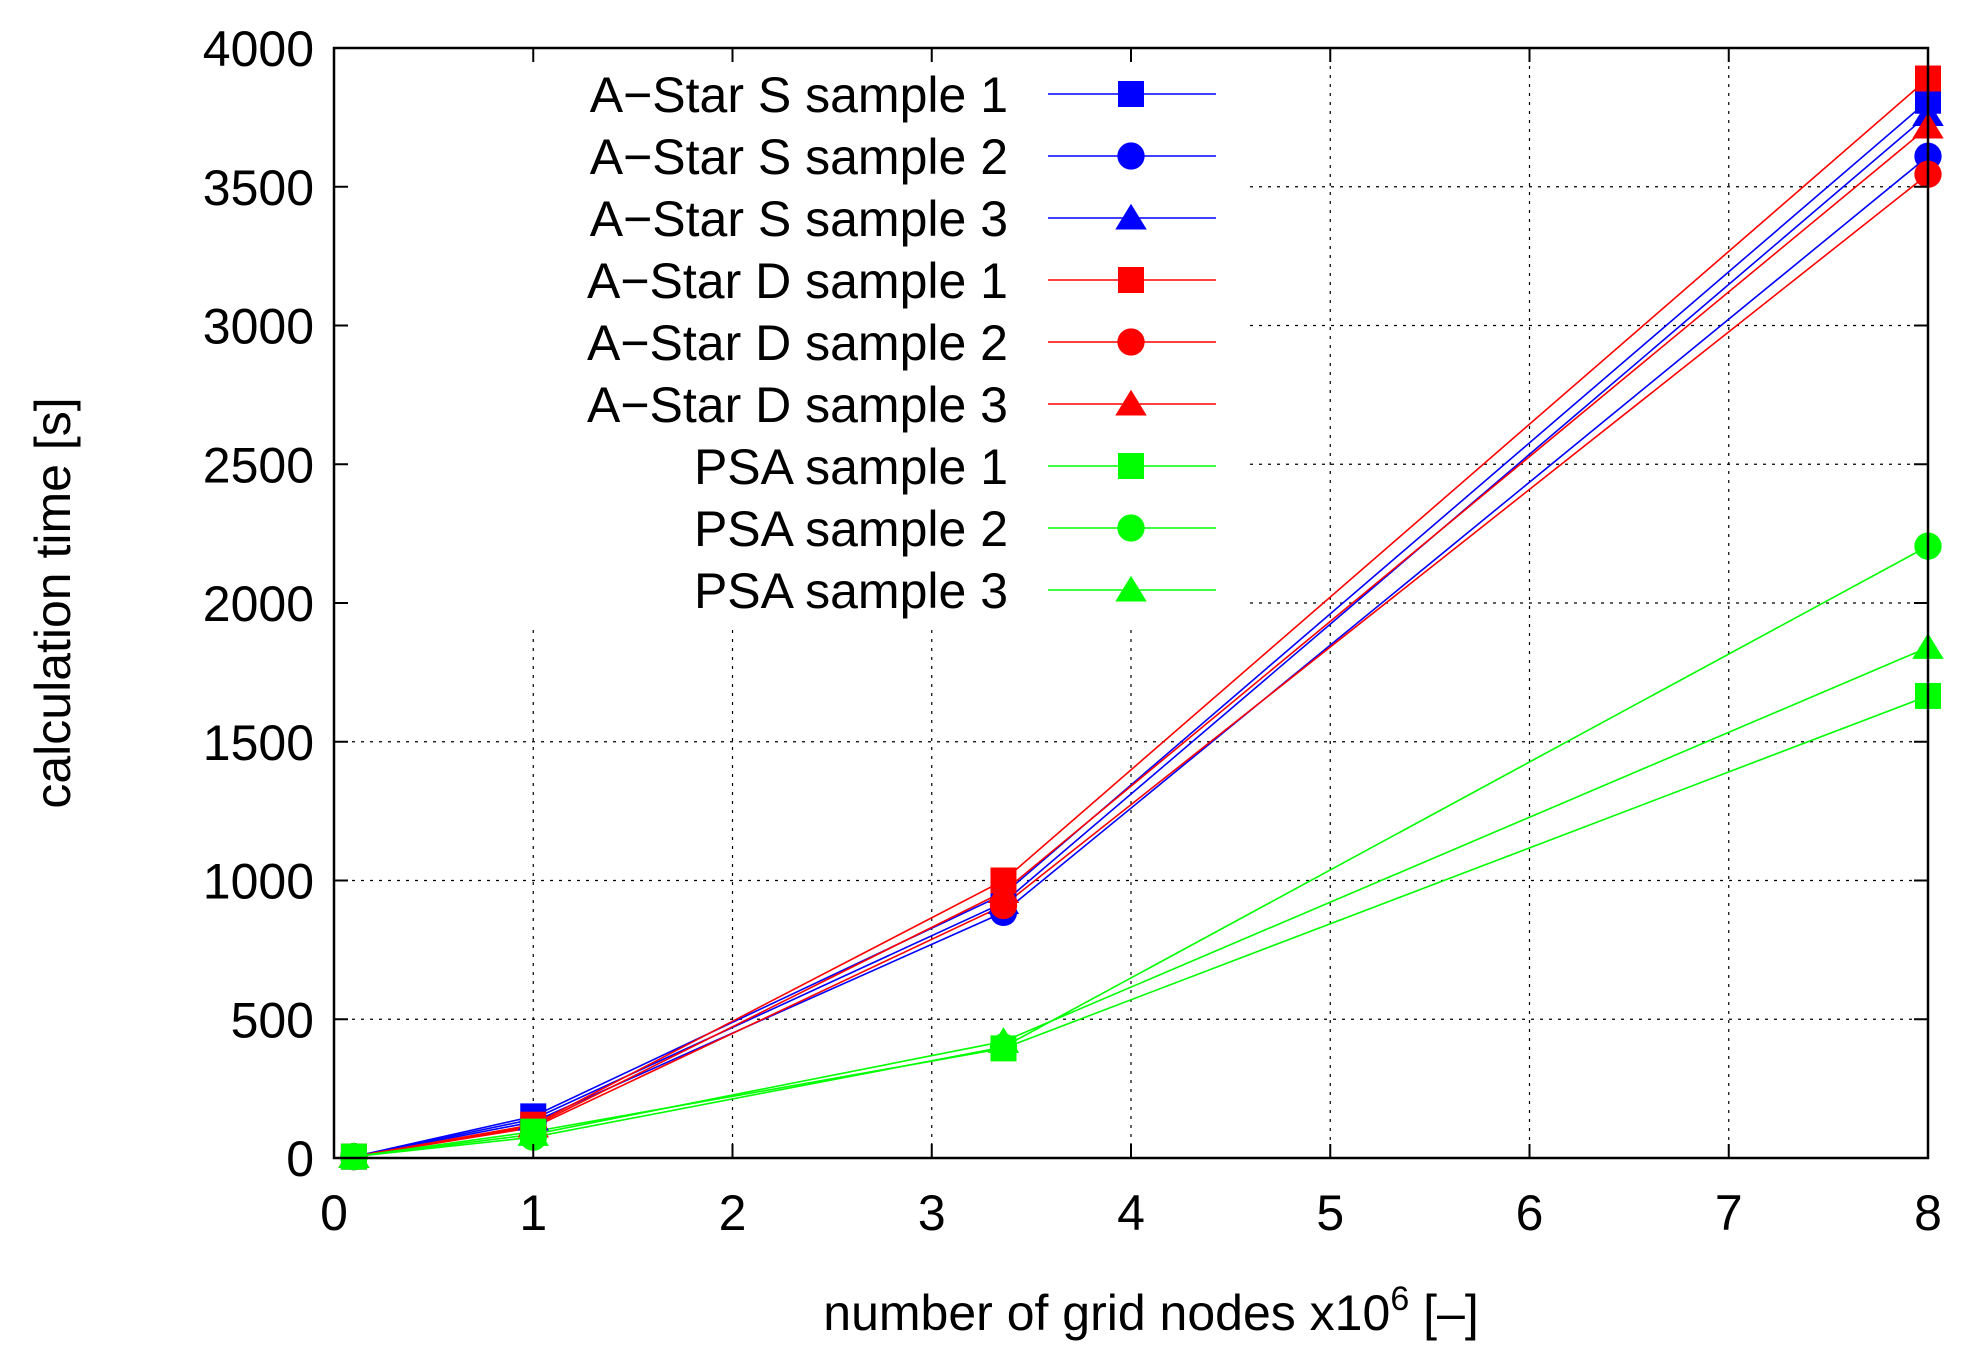  I want to click on x-tick-label: 8, so click(1928, 1213).